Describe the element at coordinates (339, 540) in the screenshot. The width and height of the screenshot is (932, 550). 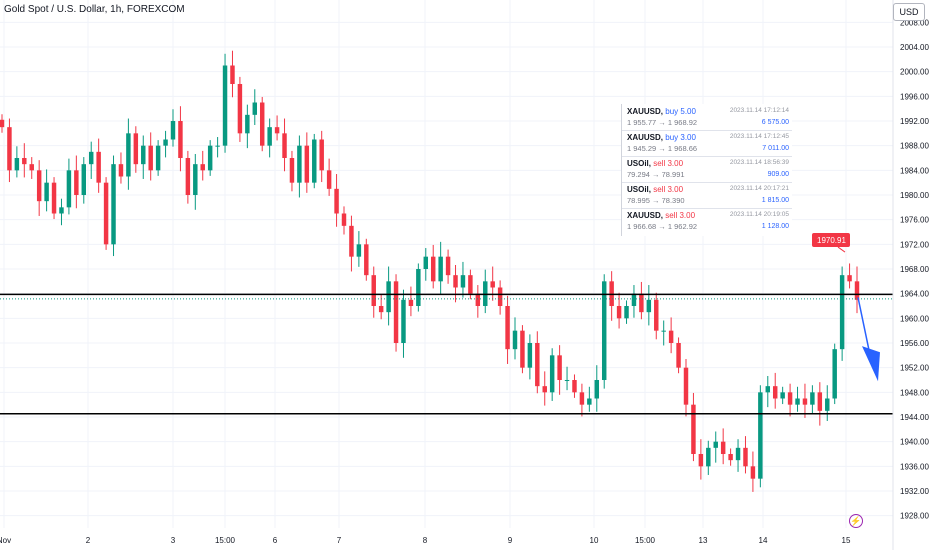
I see `x-tick-label: 7` at that location.